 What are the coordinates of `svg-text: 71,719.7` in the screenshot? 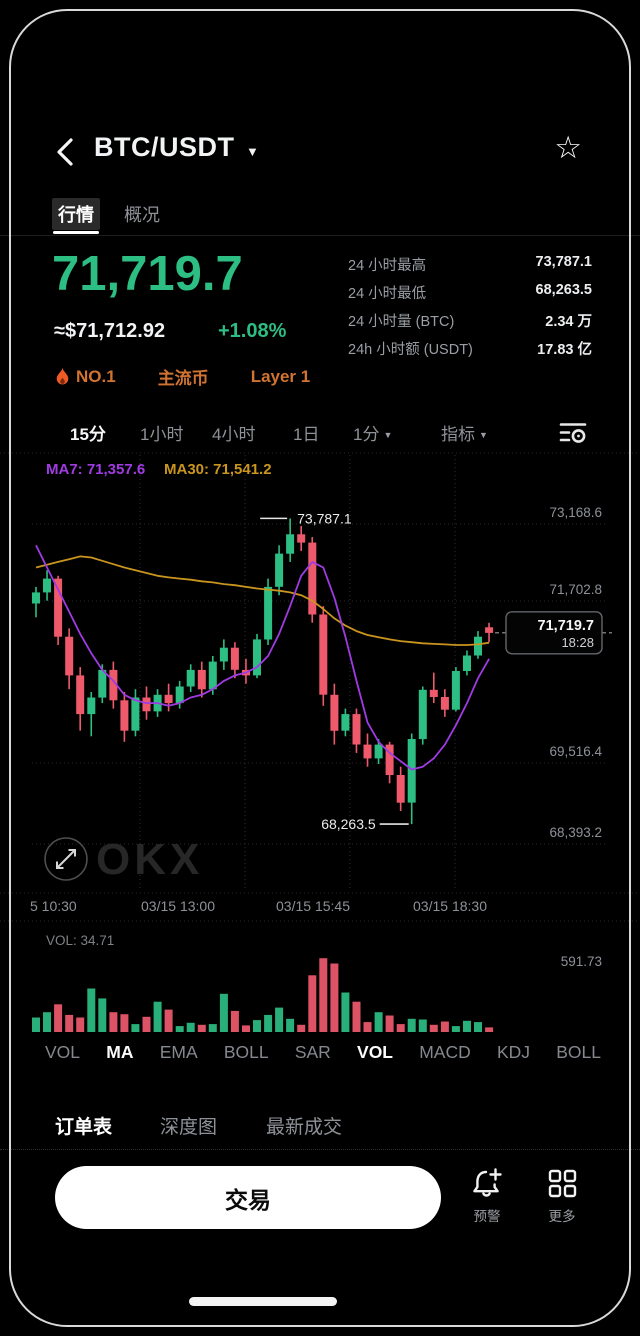 It's located at (566, 626).